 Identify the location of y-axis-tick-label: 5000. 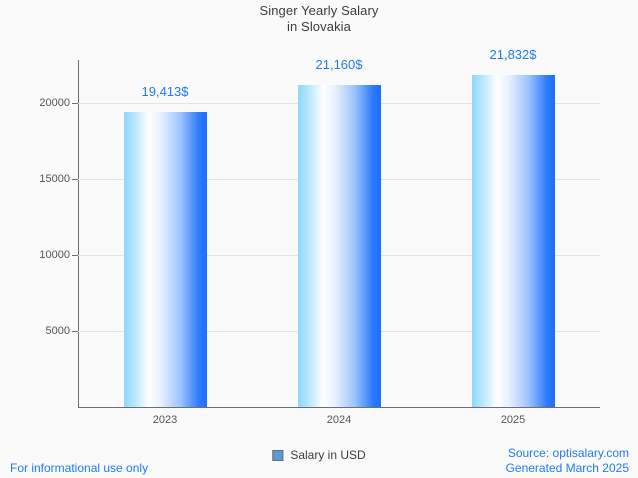
(57, 330).